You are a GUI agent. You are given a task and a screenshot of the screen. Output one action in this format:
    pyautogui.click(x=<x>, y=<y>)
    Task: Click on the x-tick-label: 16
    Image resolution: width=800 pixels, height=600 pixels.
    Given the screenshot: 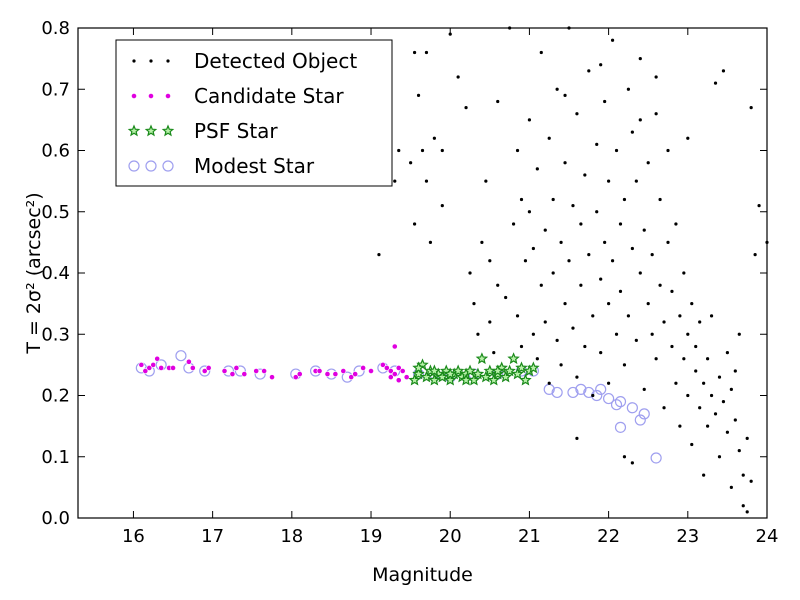 What is the action you would take?
    pyautogui.click(x=133, y=536)
    